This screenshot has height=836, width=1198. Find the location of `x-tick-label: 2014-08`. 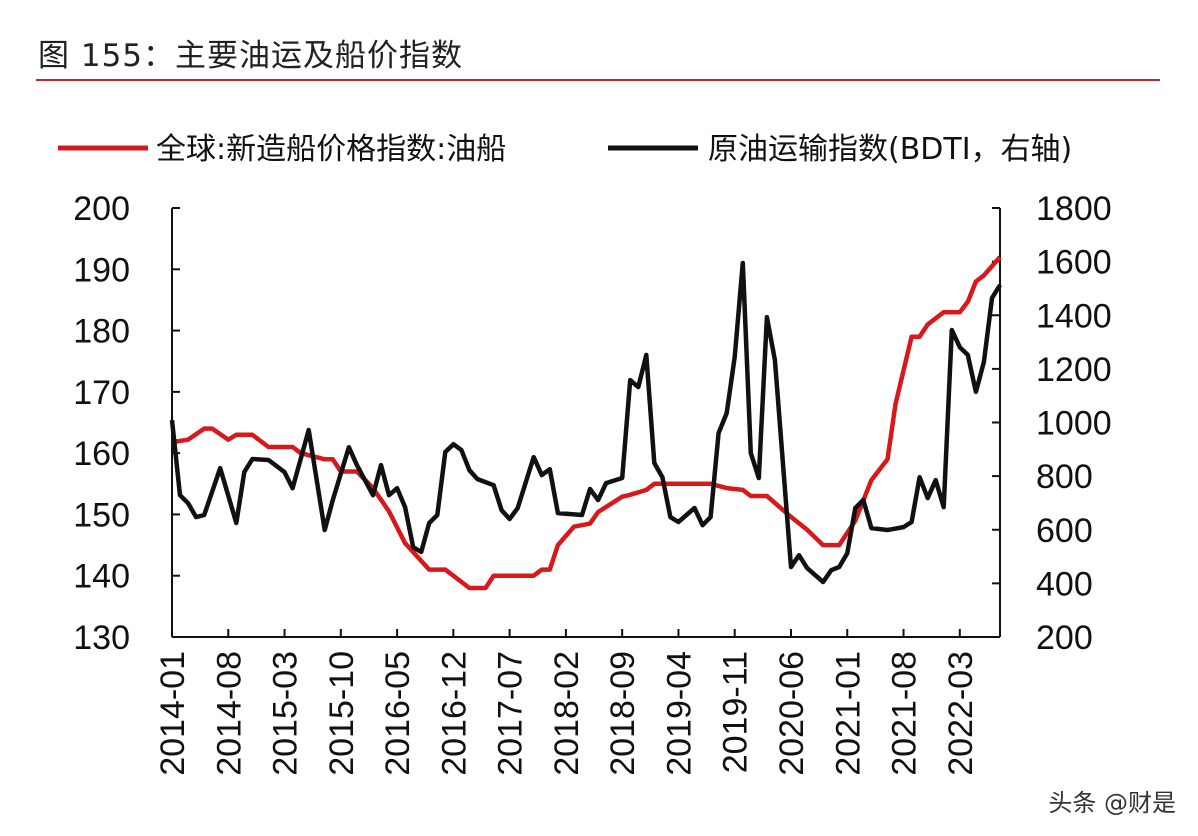

x-tick-label: 2014-08 is located at coordinates (229, 713).